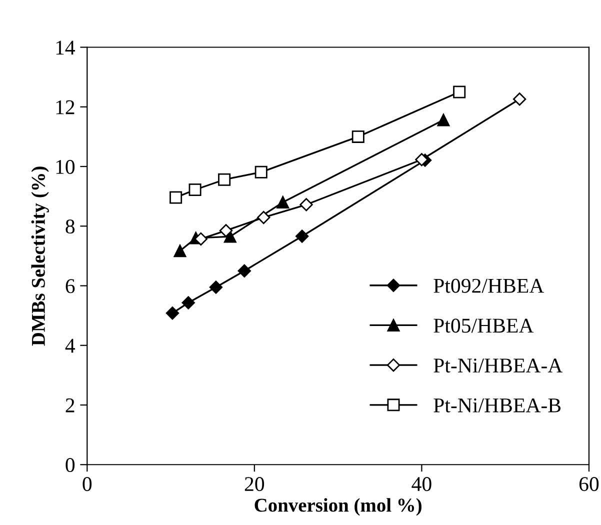  What do you see at coordinates (589, 484) in the screenshot?
I see `x-tick-label: 60` at bounding box center [589, 484].